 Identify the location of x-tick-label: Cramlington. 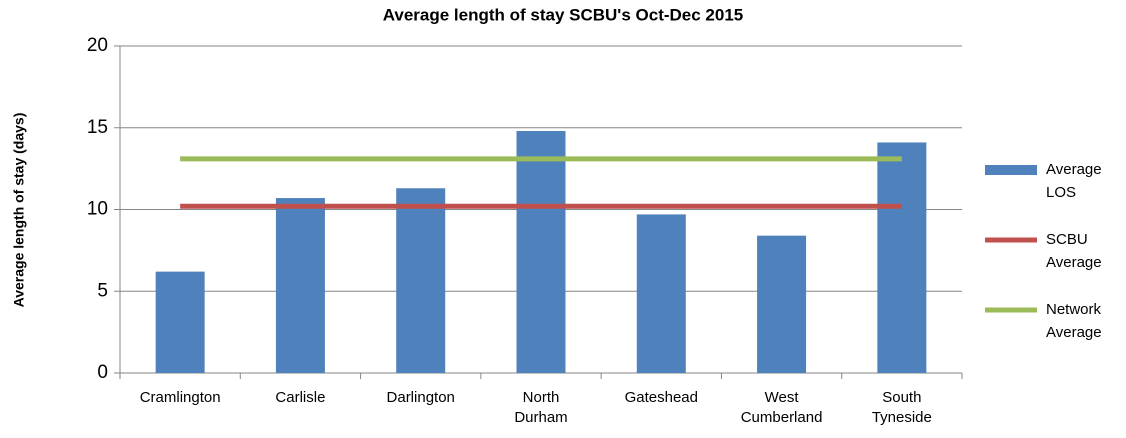
(180, 397).